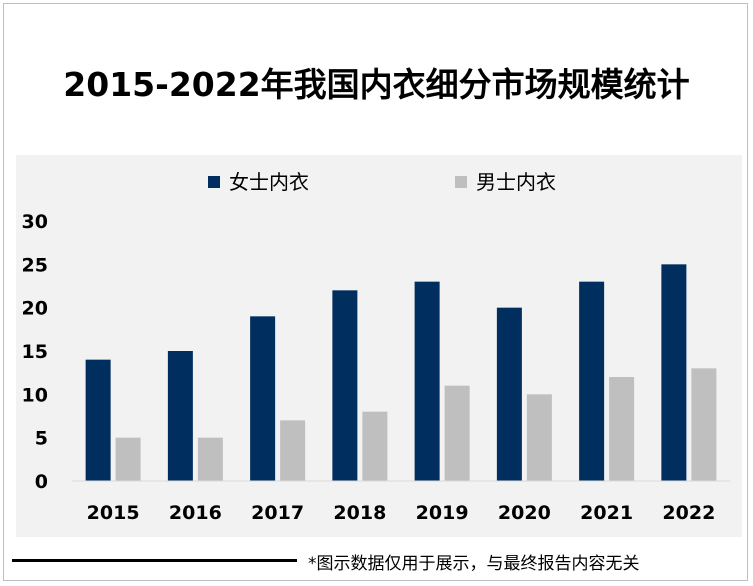 Image resolution: width=753 pixels, height=586 pixels. Describe the element at coordinates (345, 385) in the screenshot. I see `bar-women-2018` at that location.